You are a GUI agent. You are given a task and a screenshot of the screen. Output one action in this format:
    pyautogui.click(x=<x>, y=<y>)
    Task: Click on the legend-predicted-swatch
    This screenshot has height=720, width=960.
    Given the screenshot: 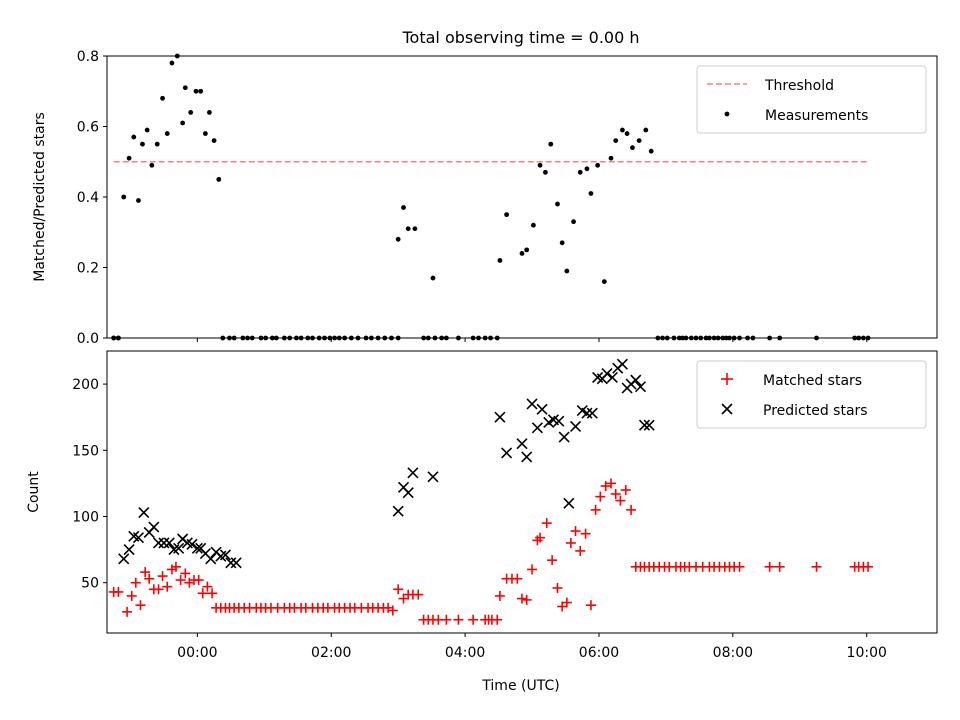 What is the action you would take?
    pyautogui.click(x=727, y=409)
    